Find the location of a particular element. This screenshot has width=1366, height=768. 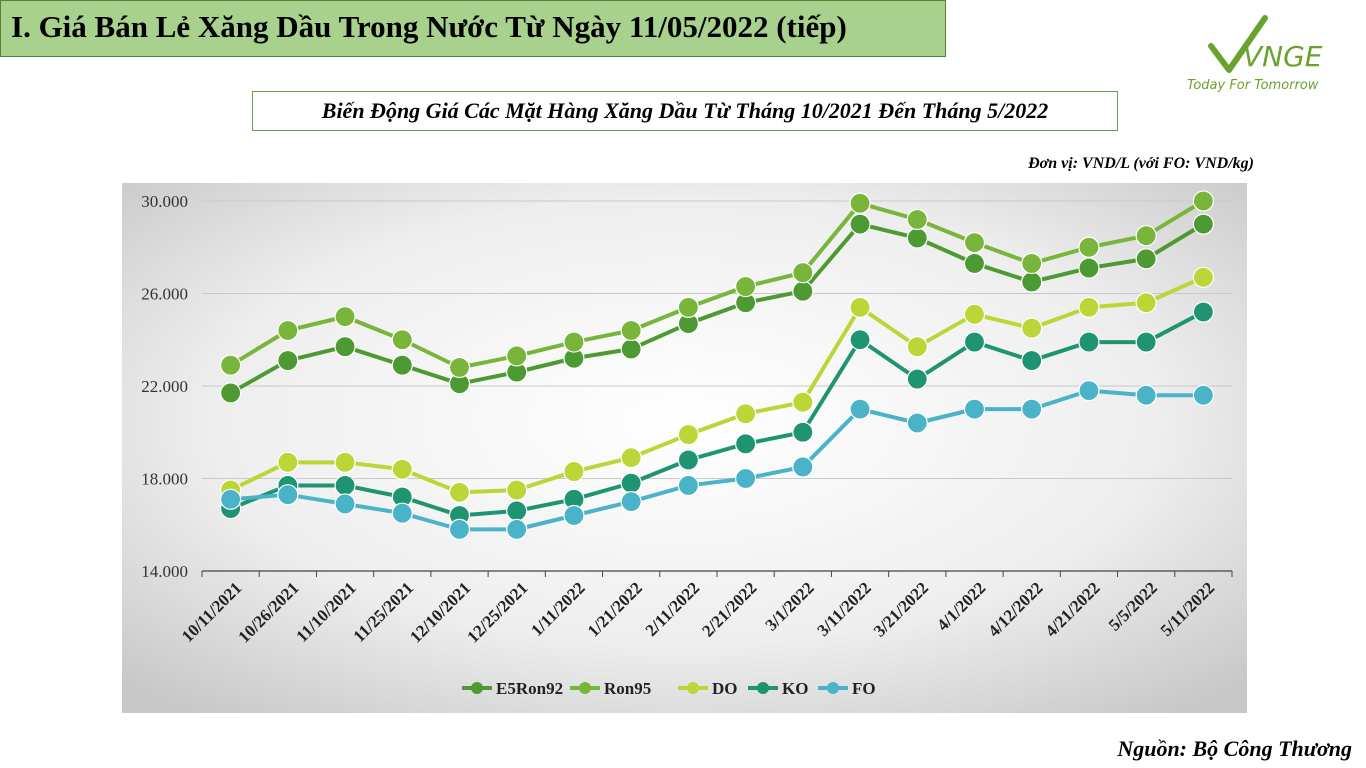

logo-mark: VNGE is located at coordinates (1265, 44).